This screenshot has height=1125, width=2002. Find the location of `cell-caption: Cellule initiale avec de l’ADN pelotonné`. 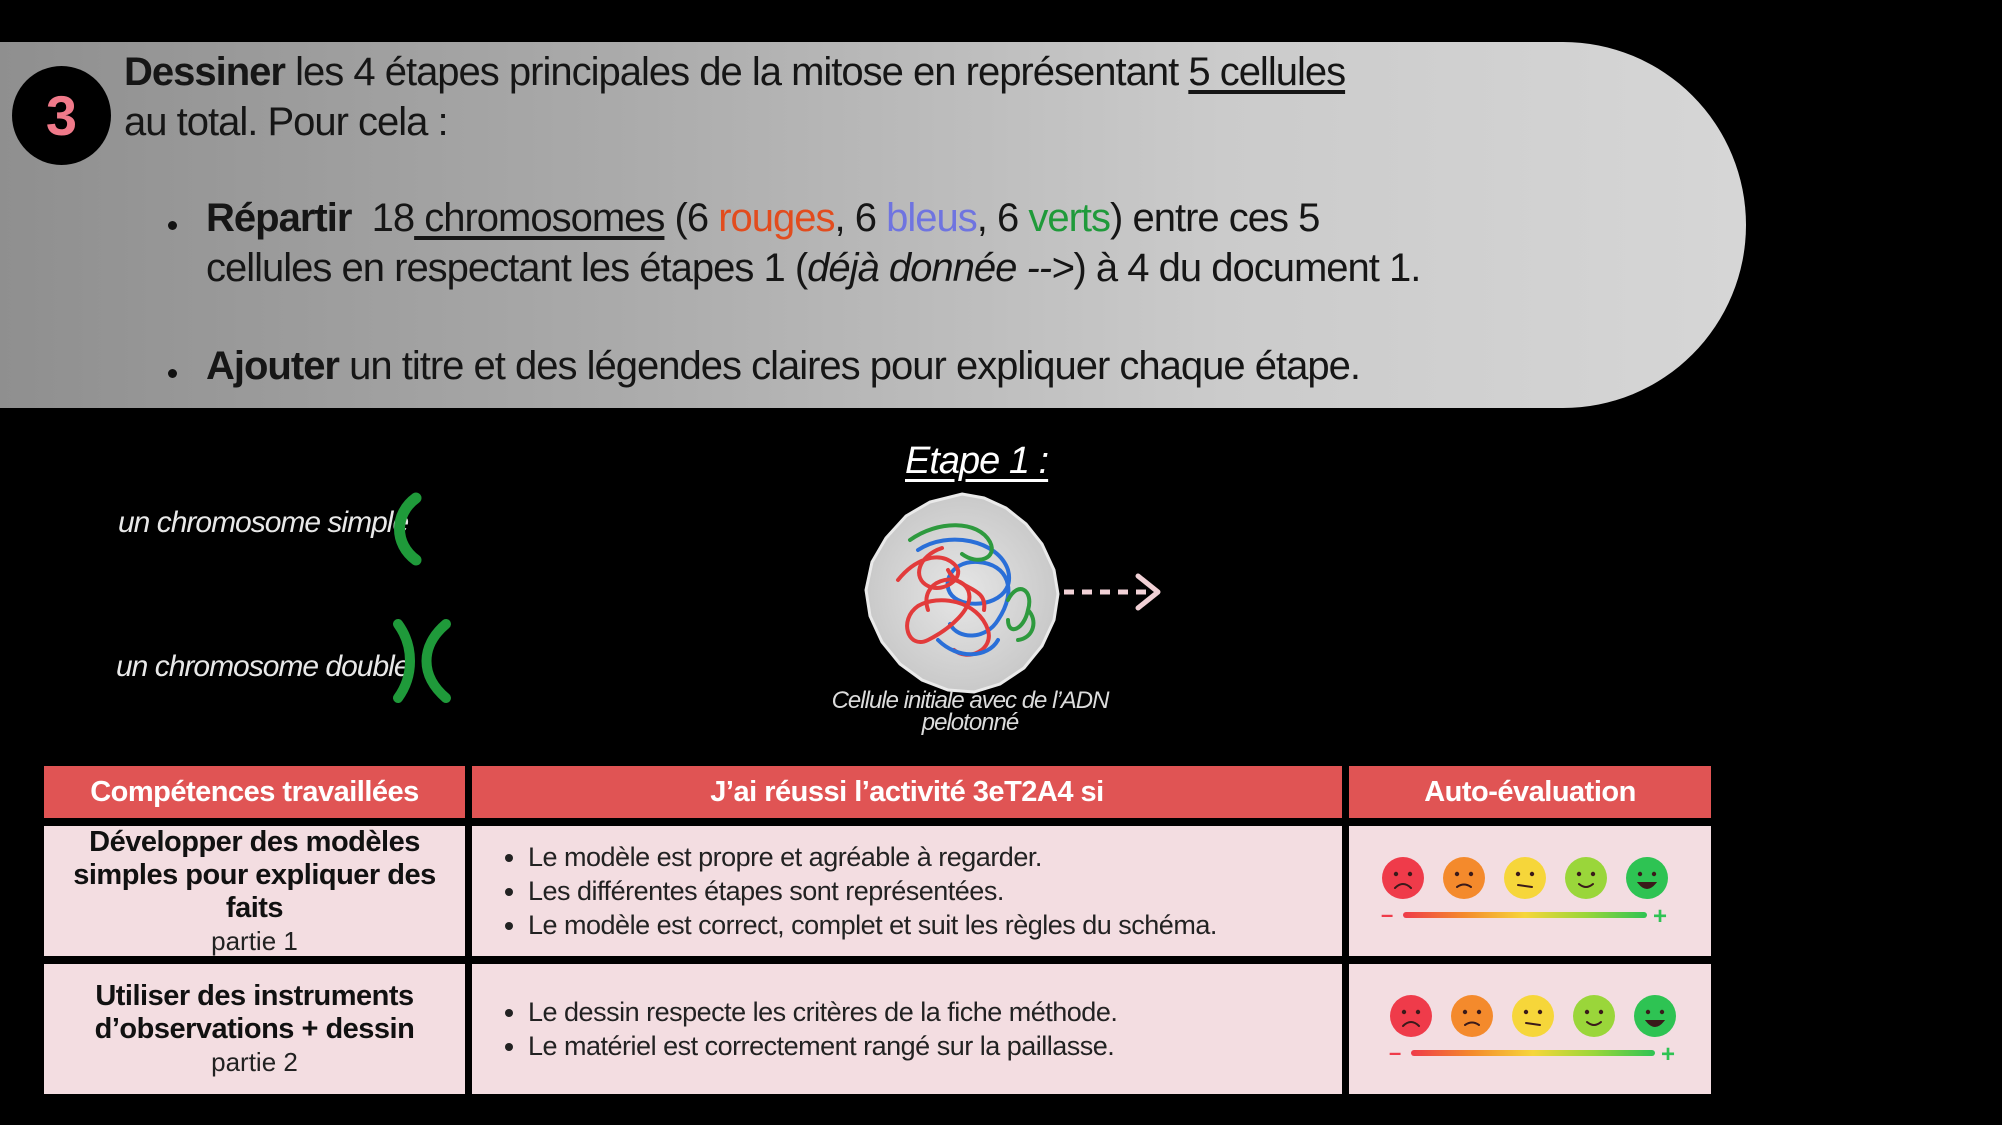

cell-caption: Cellule initiale avec de l’ADN pelotonné is located at coordinates (970, 711).